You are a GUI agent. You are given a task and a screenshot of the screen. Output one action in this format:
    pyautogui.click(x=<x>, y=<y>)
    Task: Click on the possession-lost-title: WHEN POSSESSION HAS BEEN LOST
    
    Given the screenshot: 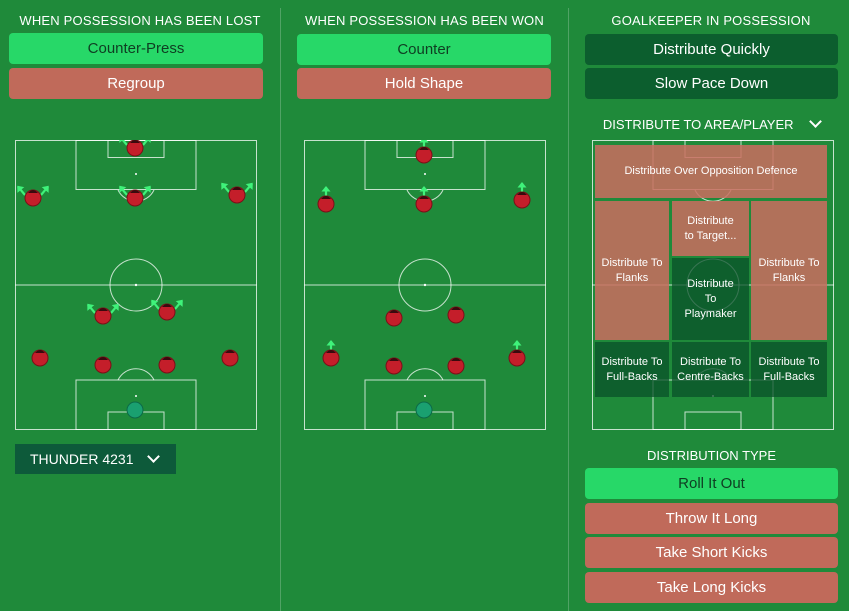 What is the action you would take?
    pyautogui.click(x=140, y=20)
    